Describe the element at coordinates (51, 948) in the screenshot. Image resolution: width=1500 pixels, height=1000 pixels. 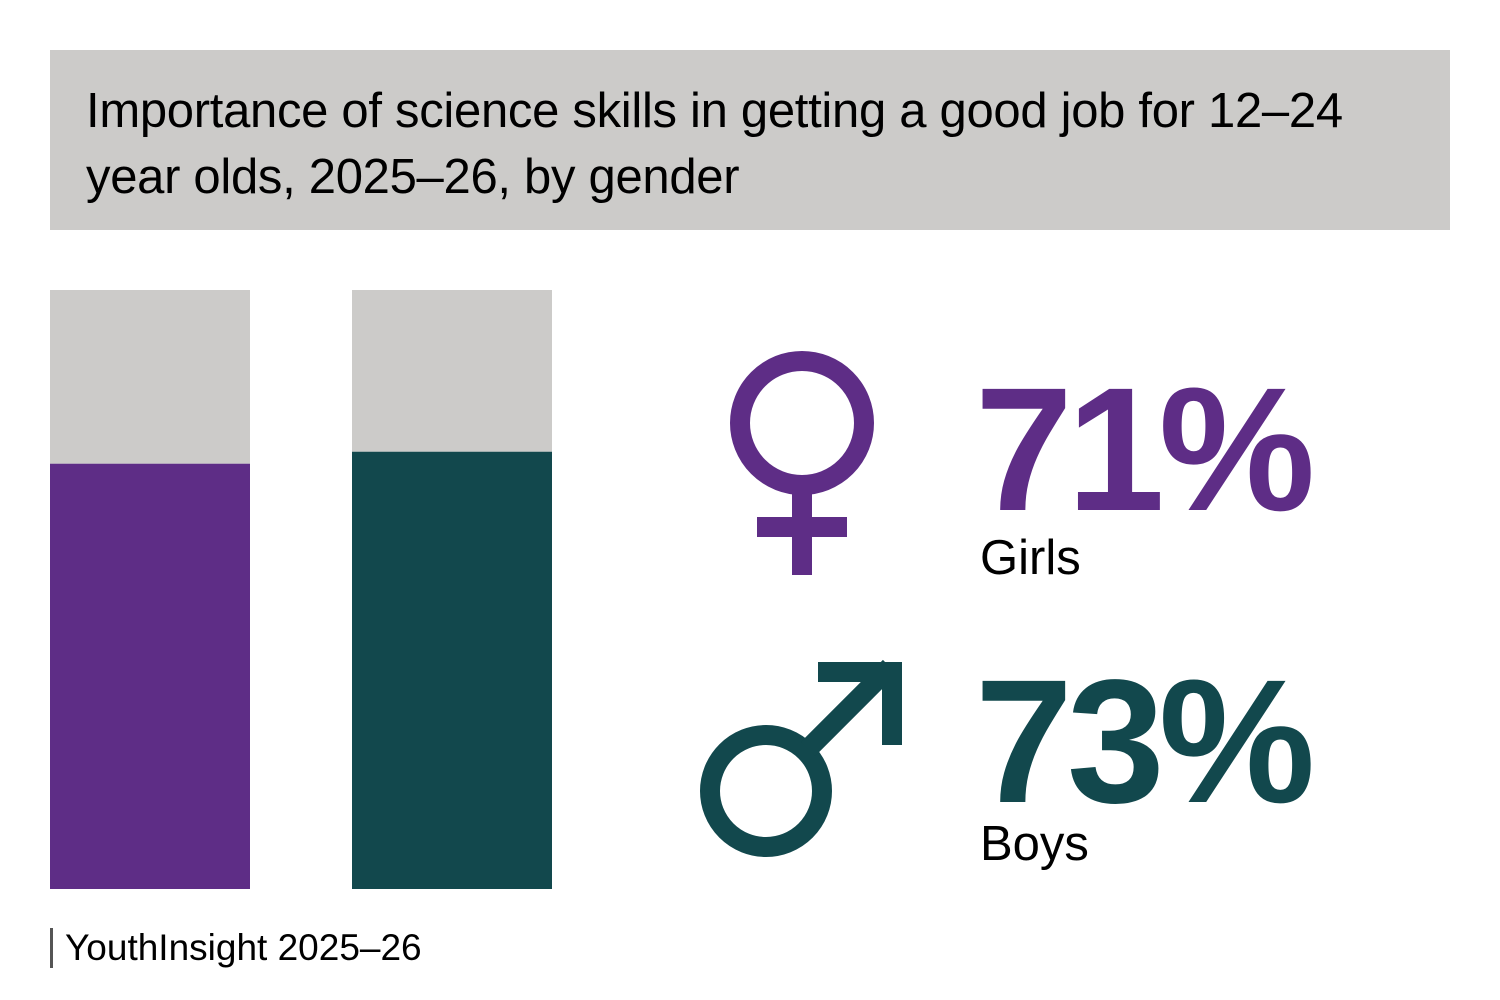
I see `source-divider` at that location.